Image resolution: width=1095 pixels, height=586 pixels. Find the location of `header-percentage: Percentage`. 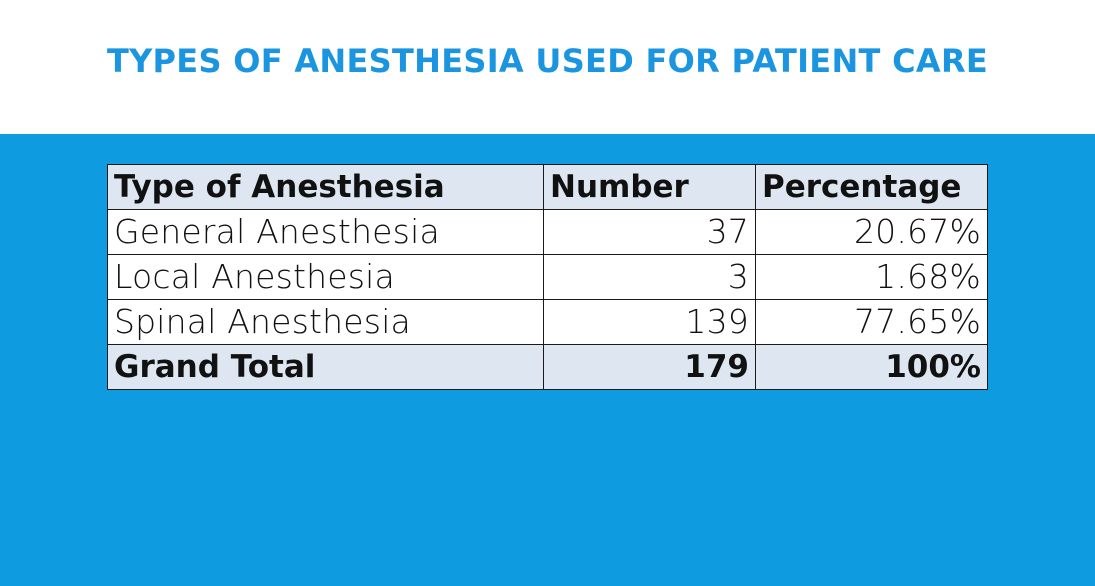

header-percentage: Percentage is located at coordinates (871, 187).